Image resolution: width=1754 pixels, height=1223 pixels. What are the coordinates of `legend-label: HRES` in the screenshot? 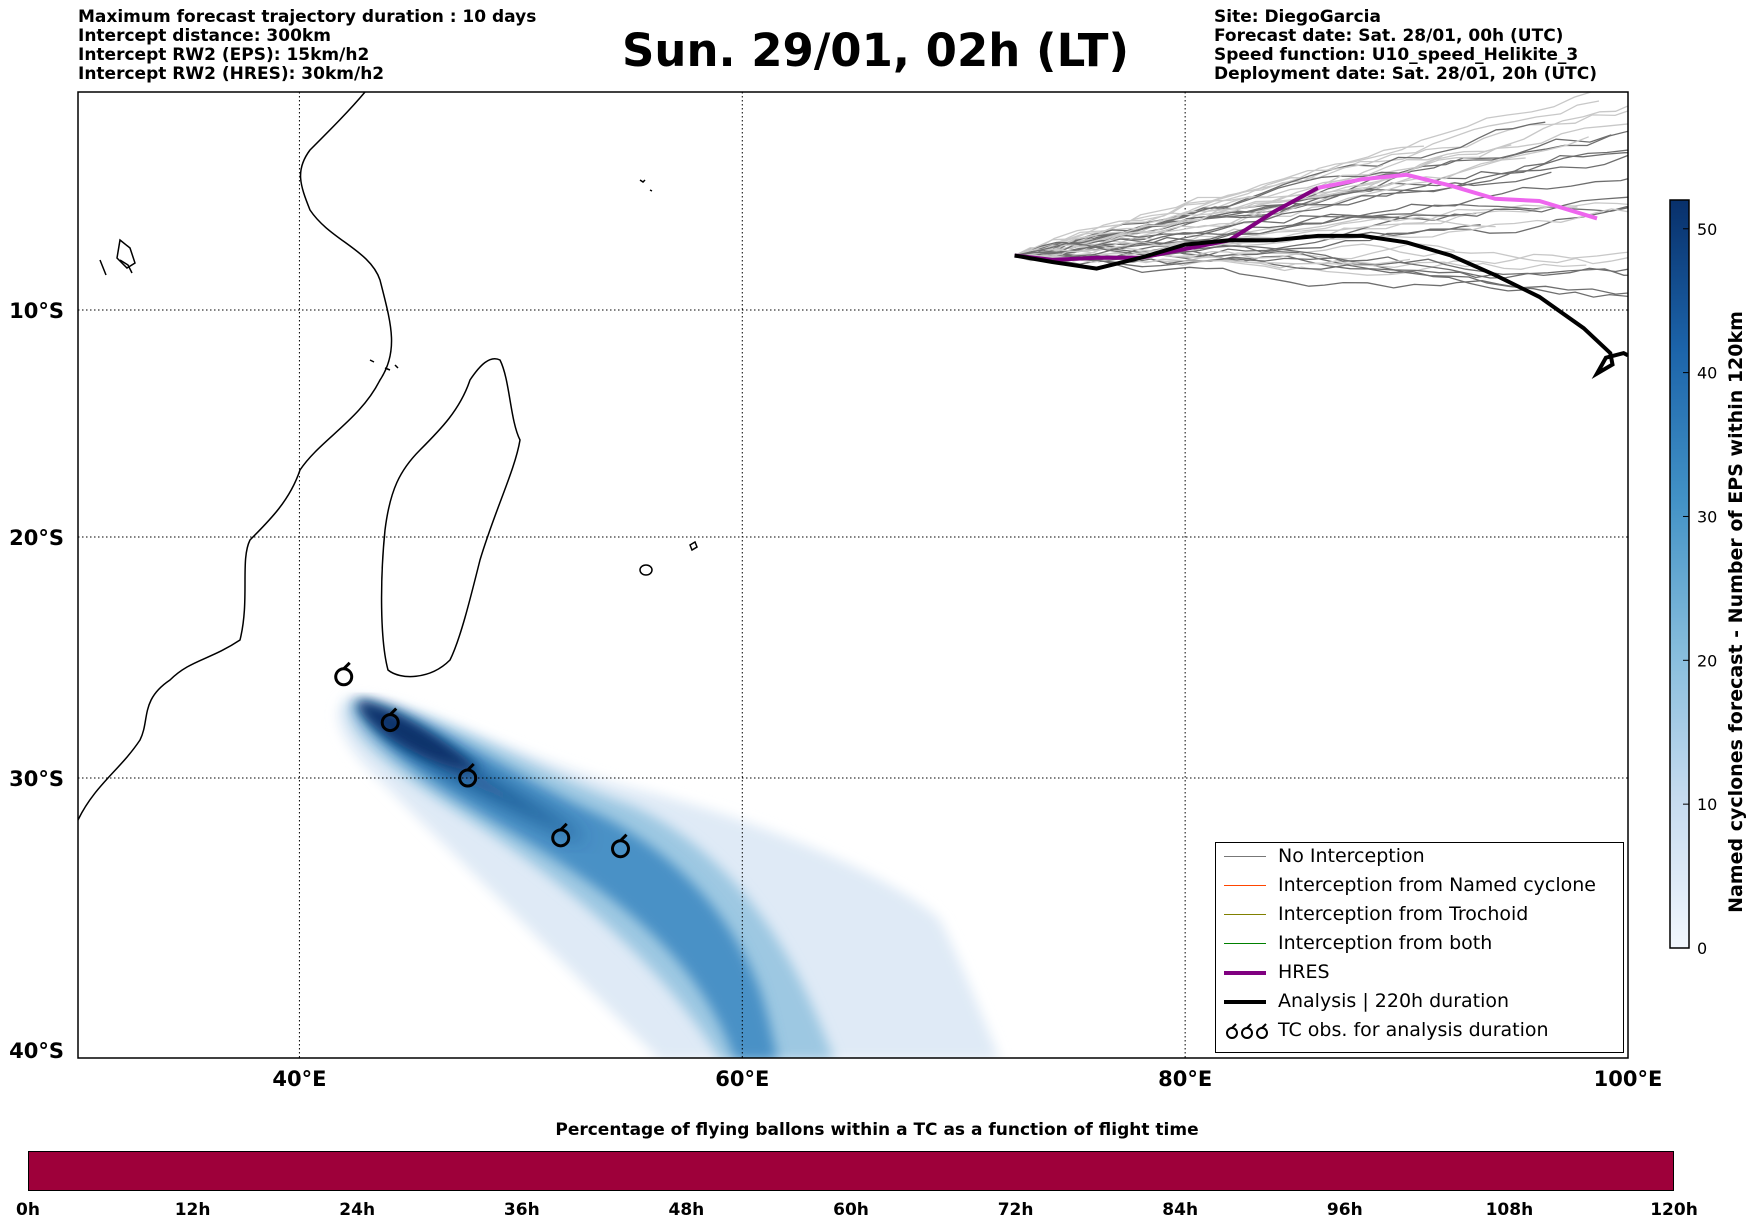 It's located at (1304, 972).